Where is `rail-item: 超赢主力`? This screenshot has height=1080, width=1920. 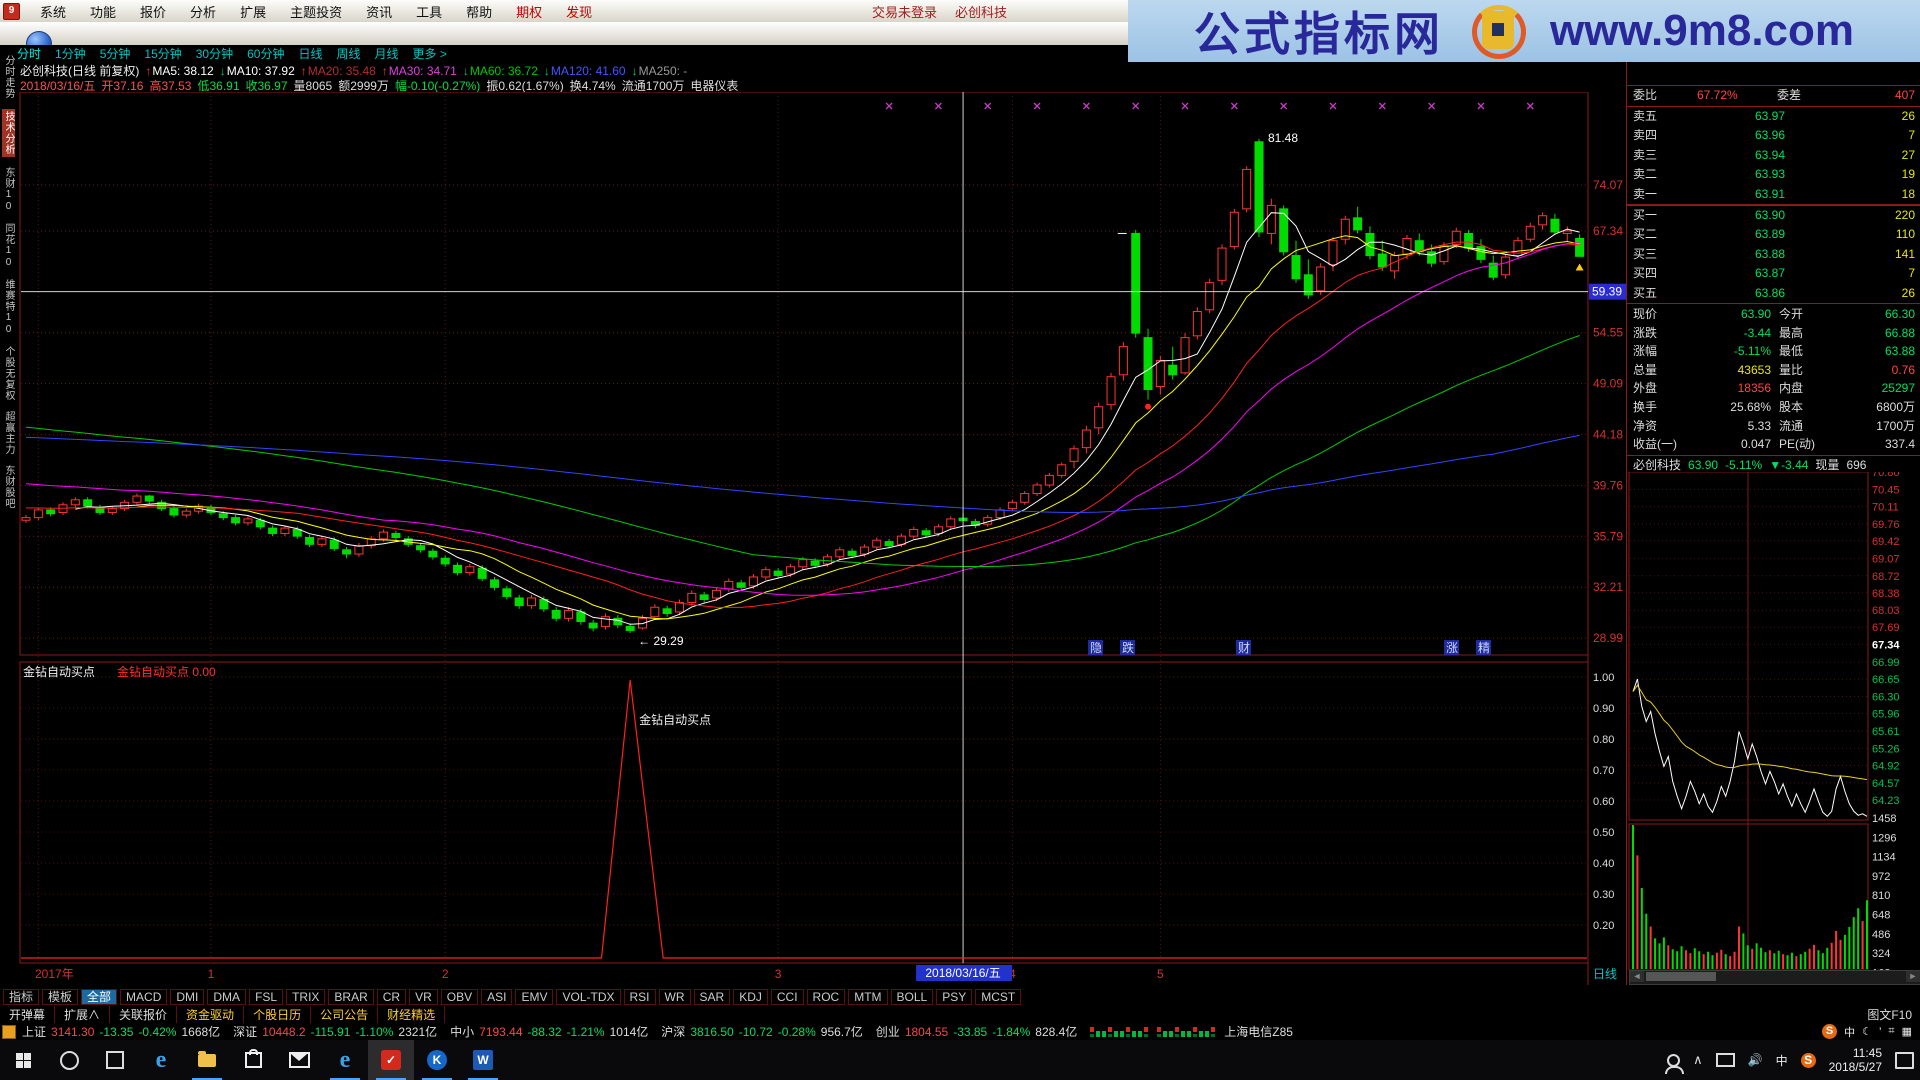
rail-item: 超赢主力 is located at coordinates (8, 433).